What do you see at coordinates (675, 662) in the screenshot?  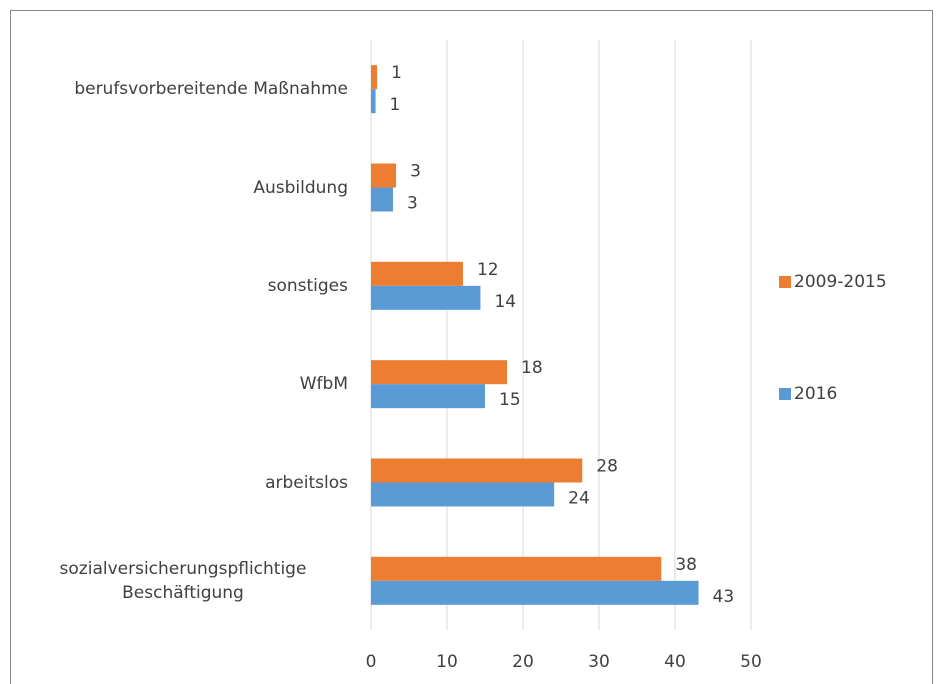 I see `x-tick-label: 40` at bounding box center [675, 662].